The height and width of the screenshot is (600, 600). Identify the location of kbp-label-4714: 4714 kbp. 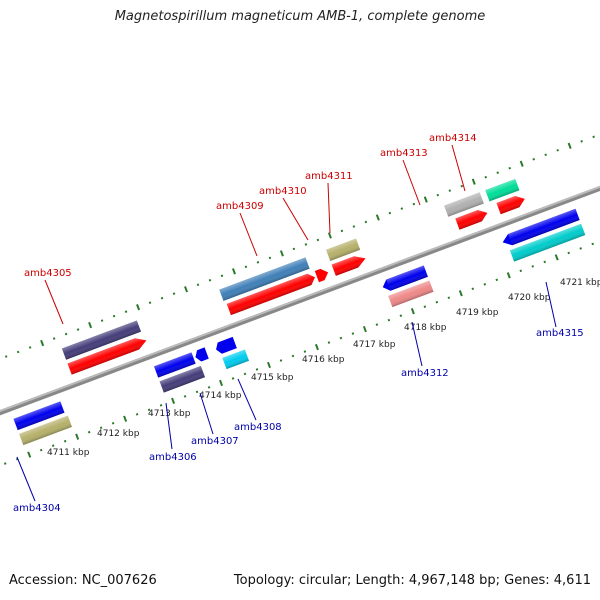
(220, 396).